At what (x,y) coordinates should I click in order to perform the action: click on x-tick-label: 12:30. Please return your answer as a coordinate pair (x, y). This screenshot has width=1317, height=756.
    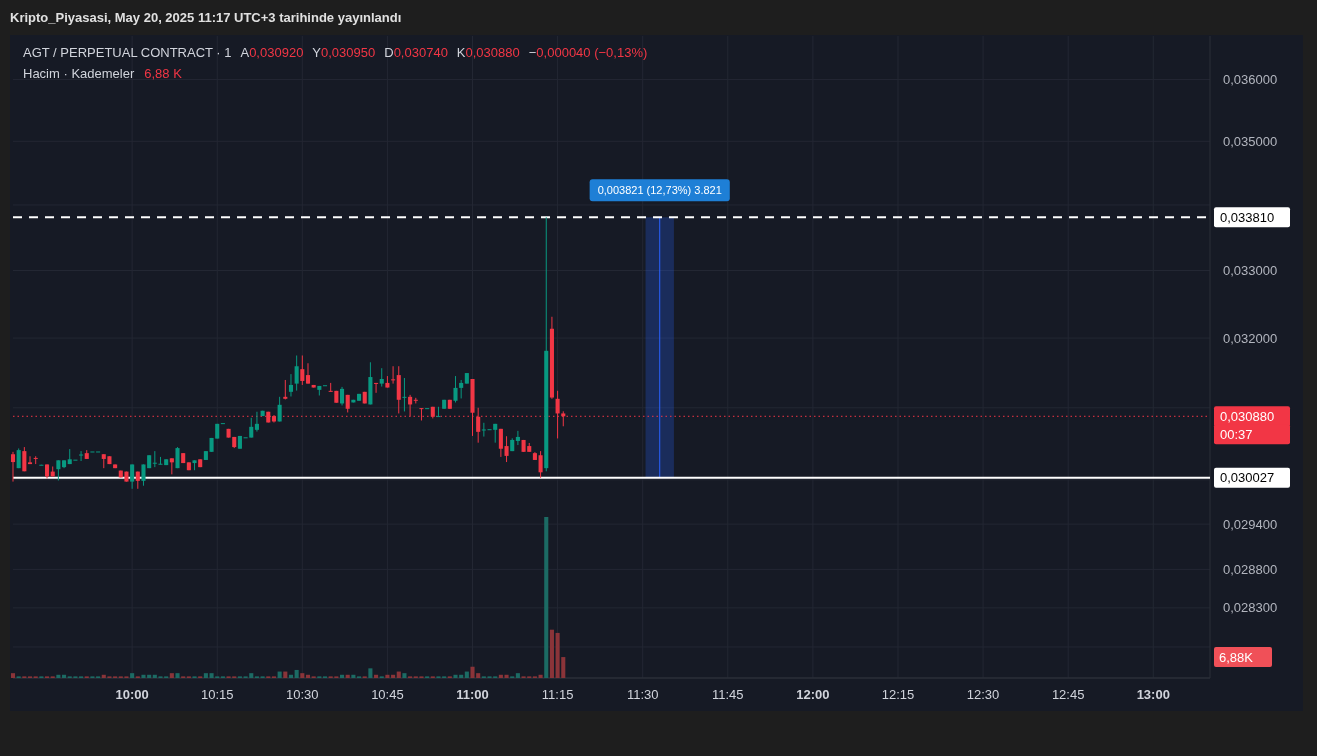
    Looking at the image, I should click on (983, 694).